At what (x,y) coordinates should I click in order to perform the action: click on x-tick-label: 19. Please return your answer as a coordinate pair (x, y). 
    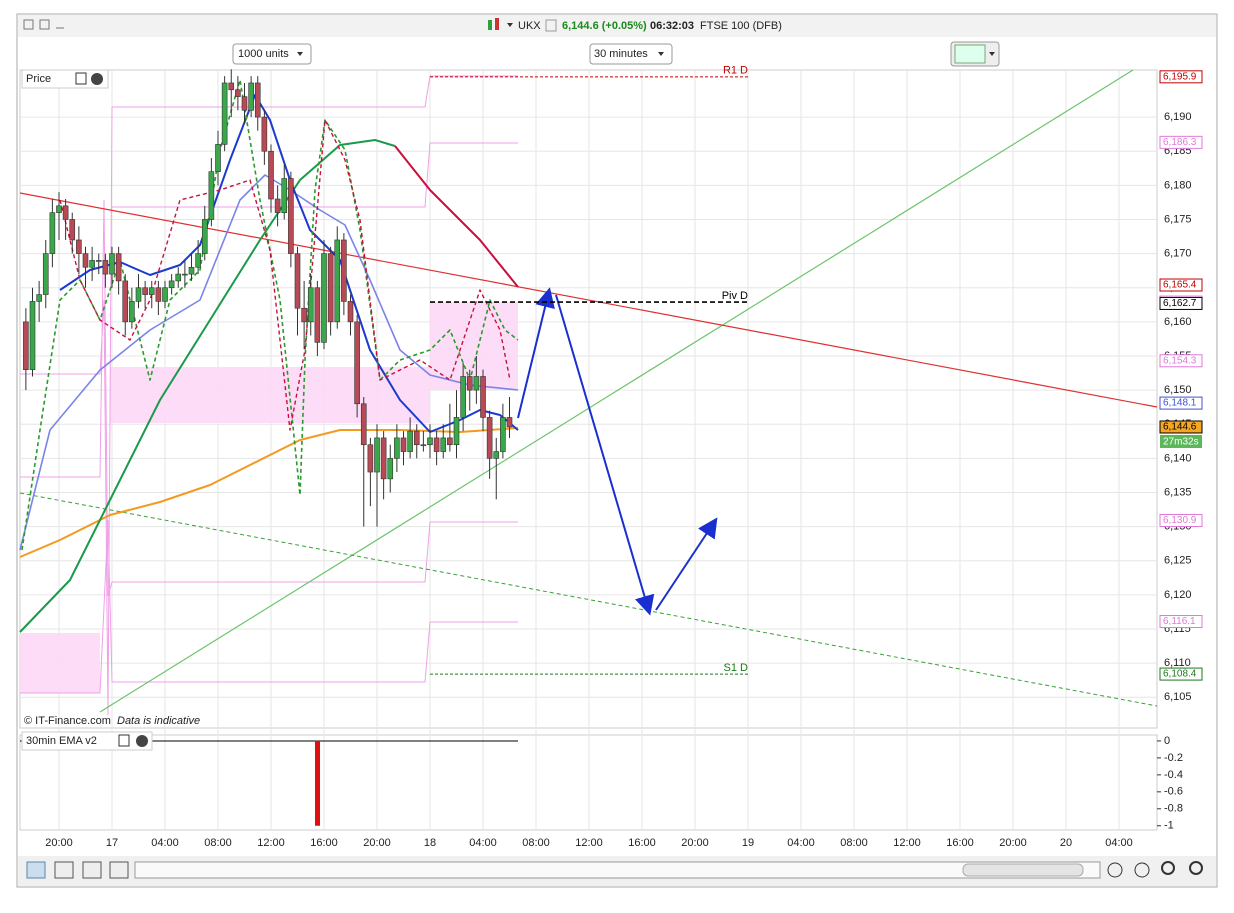
    Looking at the image, I should click on (748, 843).